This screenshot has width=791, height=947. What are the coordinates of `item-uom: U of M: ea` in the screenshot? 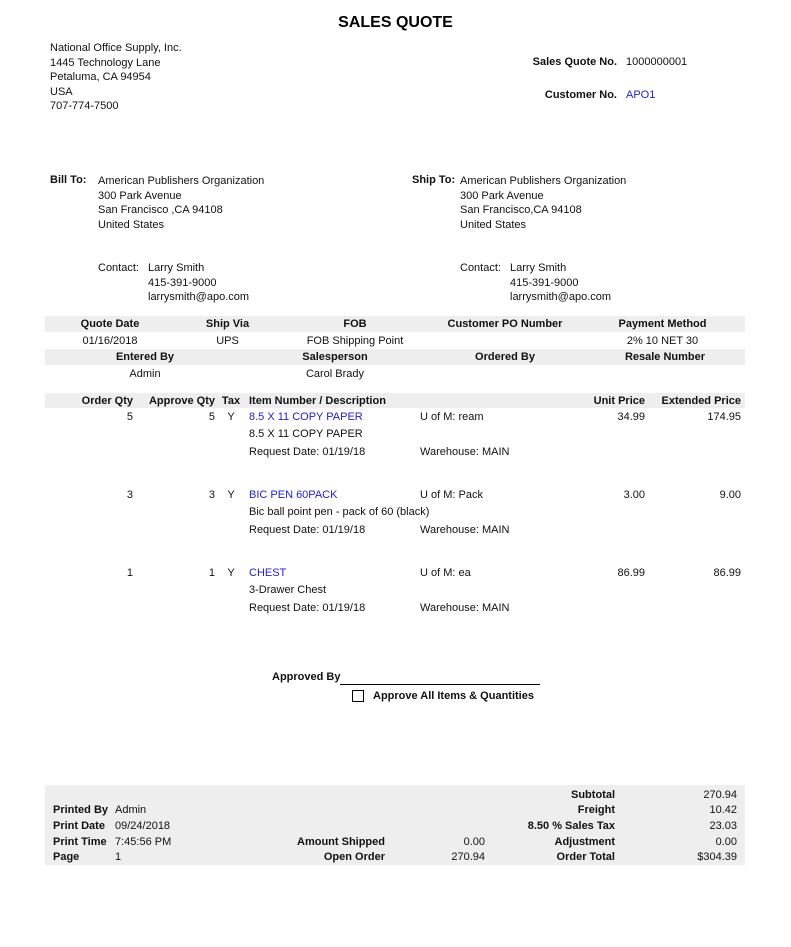 It's located at (445, 572).